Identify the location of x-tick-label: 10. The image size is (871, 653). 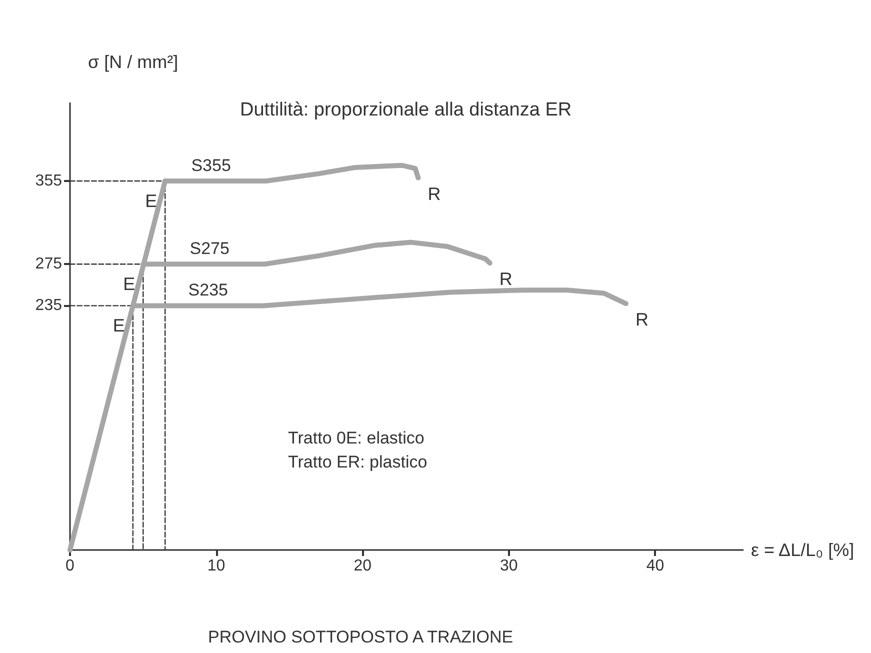
(216, 566).